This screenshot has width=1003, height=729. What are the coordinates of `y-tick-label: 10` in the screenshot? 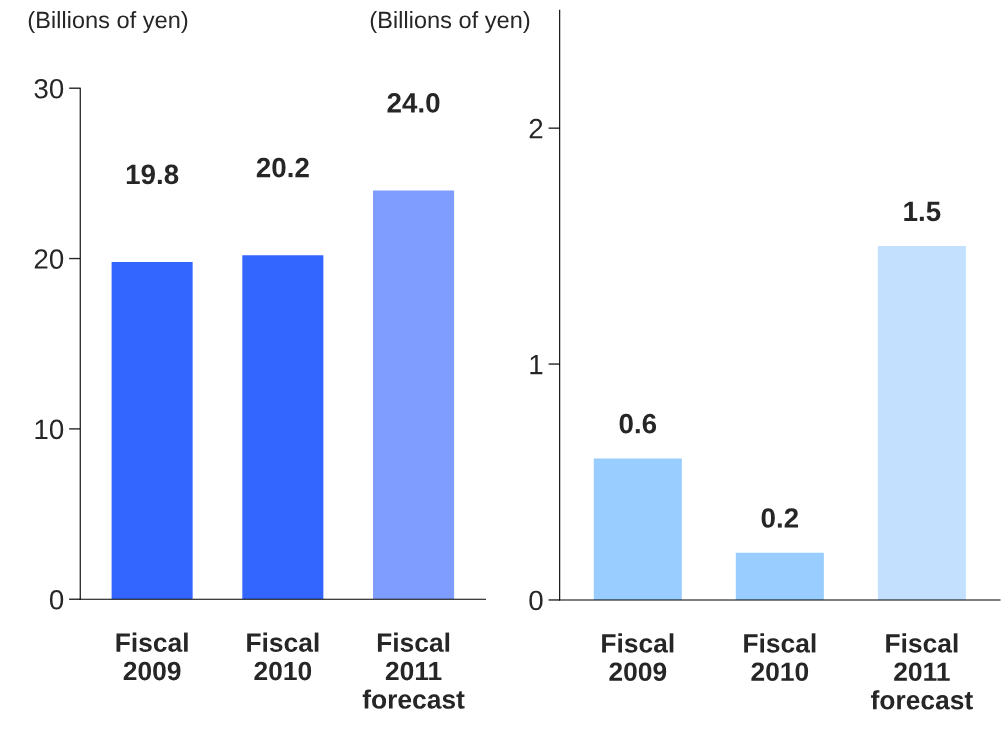 It's located at (49, 429).